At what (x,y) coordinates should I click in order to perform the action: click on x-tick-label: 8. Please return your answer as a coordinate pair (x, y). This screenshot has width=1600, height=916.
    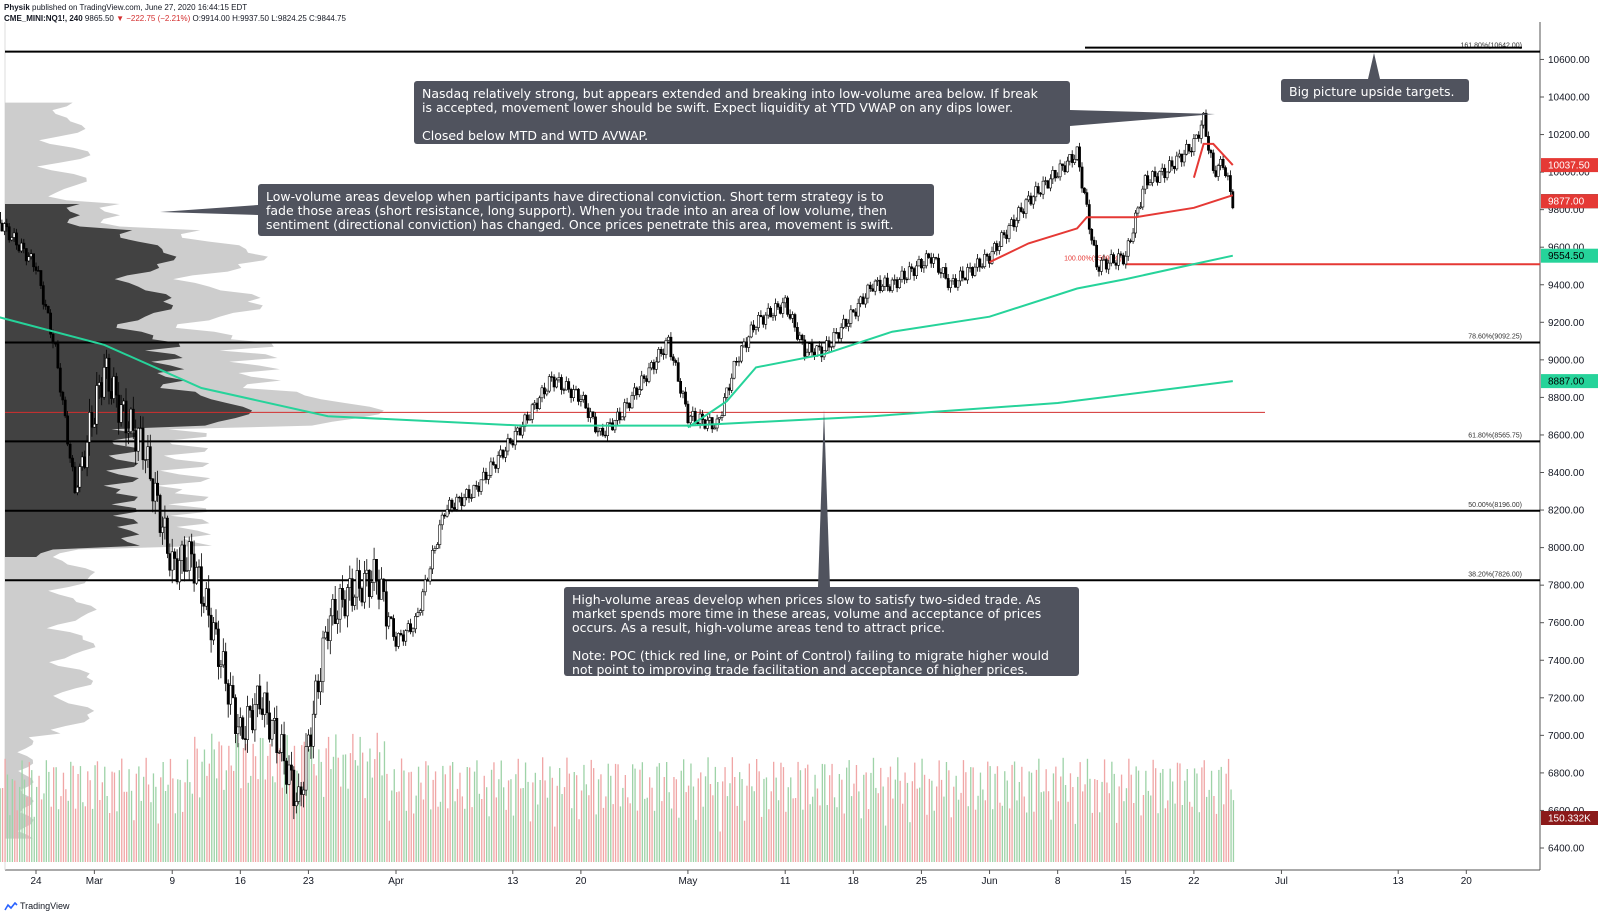
    Looking at the image, I should click on (1058, 881).